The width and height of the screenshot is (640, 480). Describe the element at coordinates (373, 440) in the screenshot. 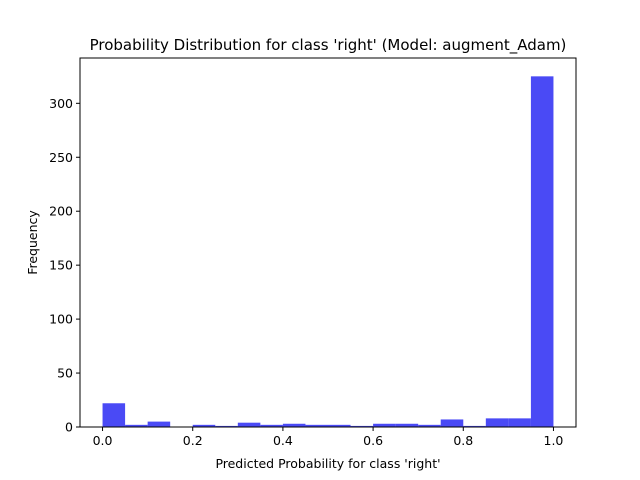

I see `x-tick-label: 0.6` at that location.